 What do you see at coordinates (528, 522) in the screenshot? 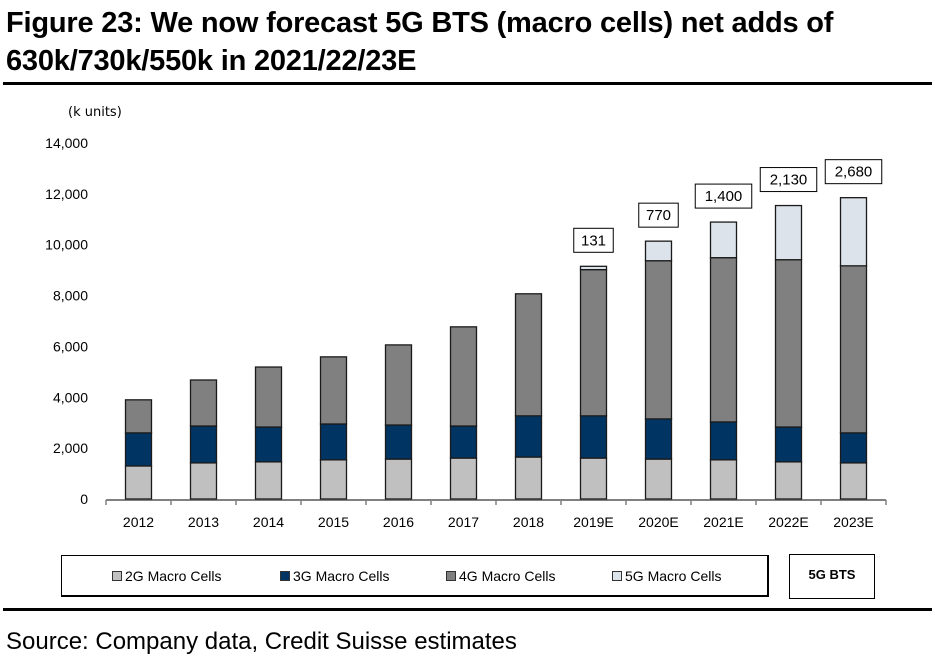
I see `x-tick-label: 2018` at bounding box center [528, 522].